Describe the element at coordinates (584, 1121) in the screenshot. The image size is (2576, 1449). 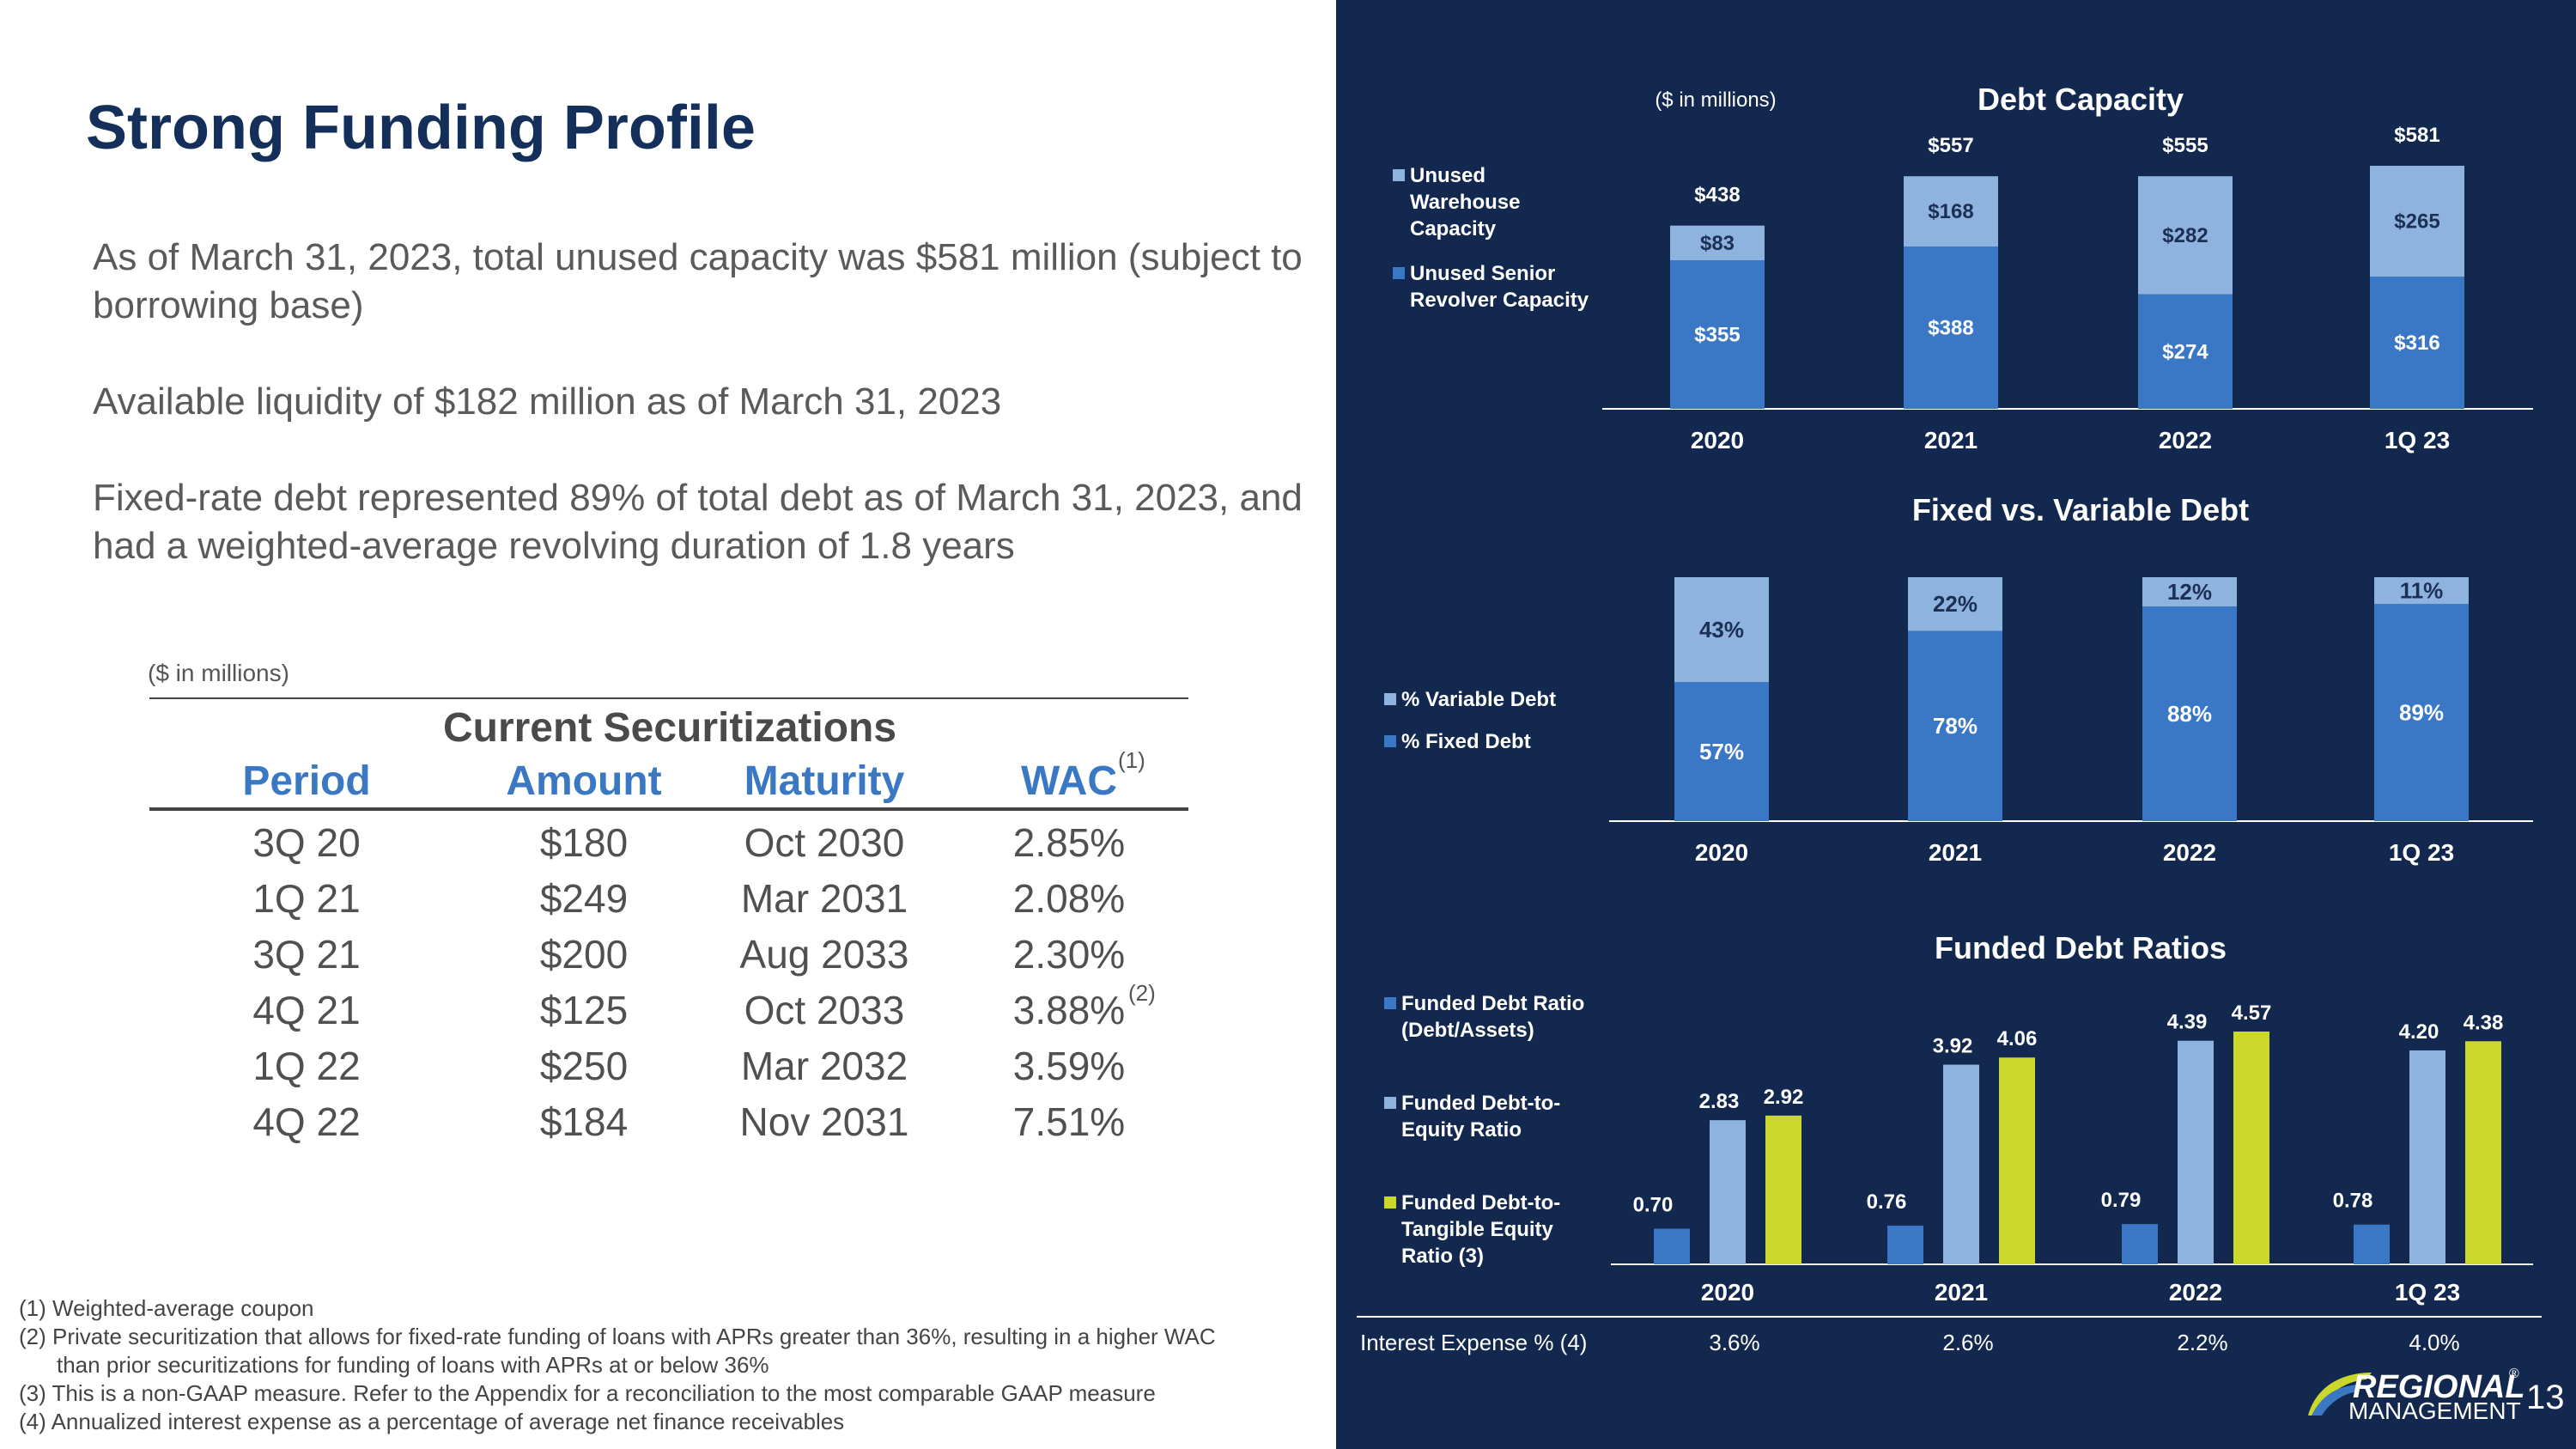
I see `table-cell-amount: $184` at that location.